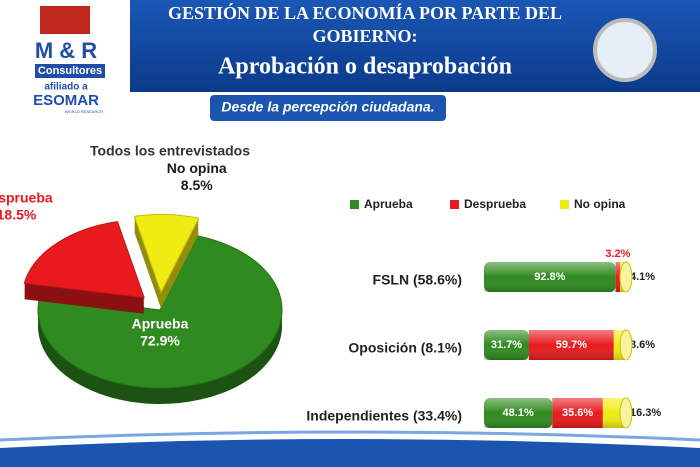 The image size is (700, 467). Describe the element at coordinates (170, 151) in the screenshot. I see `pie-title: Todos los entrevistados` at that location.